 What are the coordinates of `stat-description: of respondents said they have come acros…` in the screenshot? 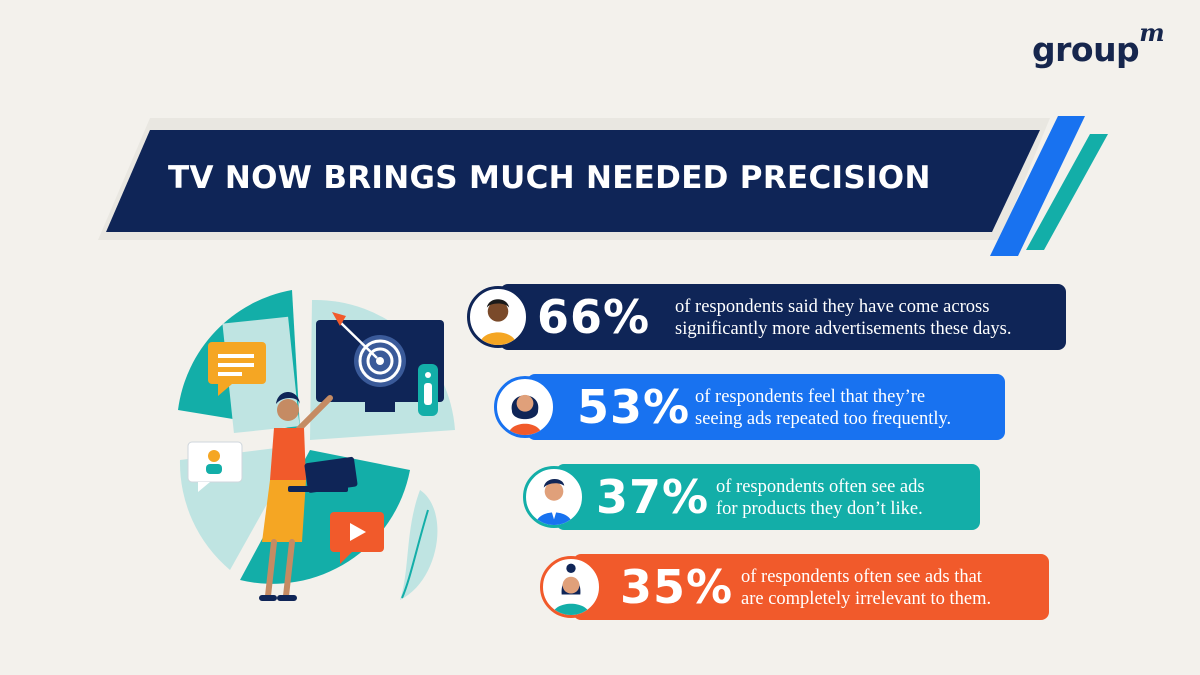 It's located at (843, 318).